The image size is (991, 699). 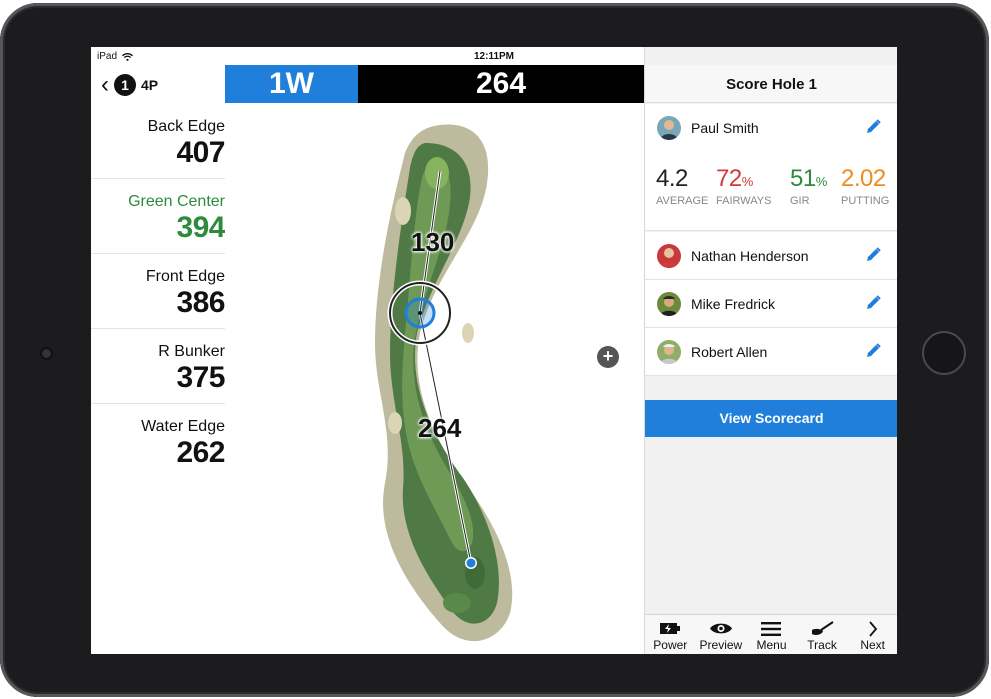 I want to click on stat-value: 72%, so click(x=743, y=179).